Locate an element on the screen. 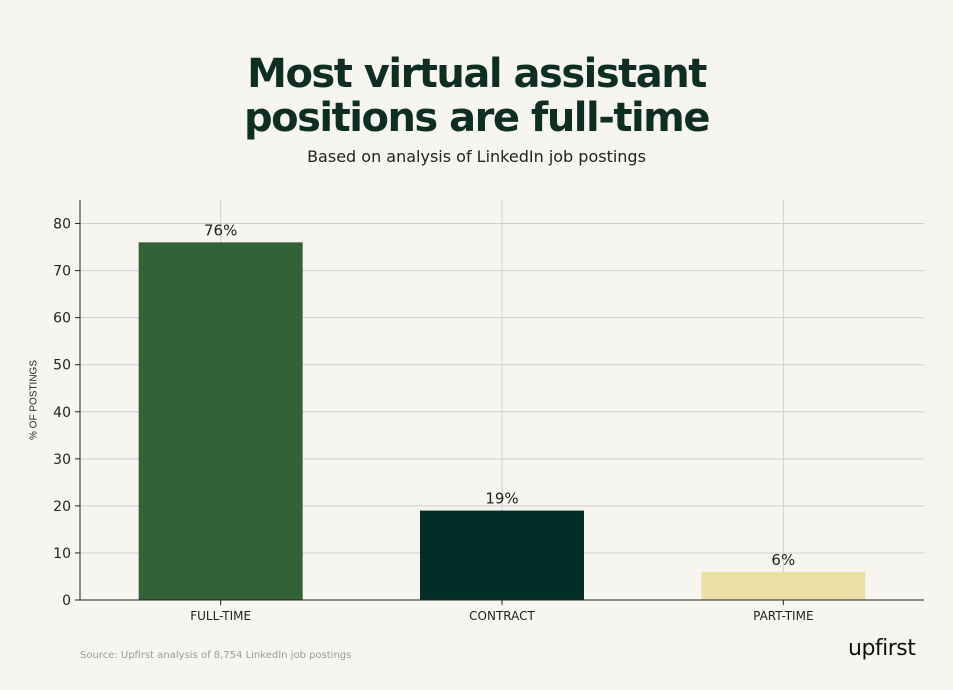 This screenshot has width=953, height=690. chart-title-line-1: Most virtual assistant is located at coordinates (477, 74).